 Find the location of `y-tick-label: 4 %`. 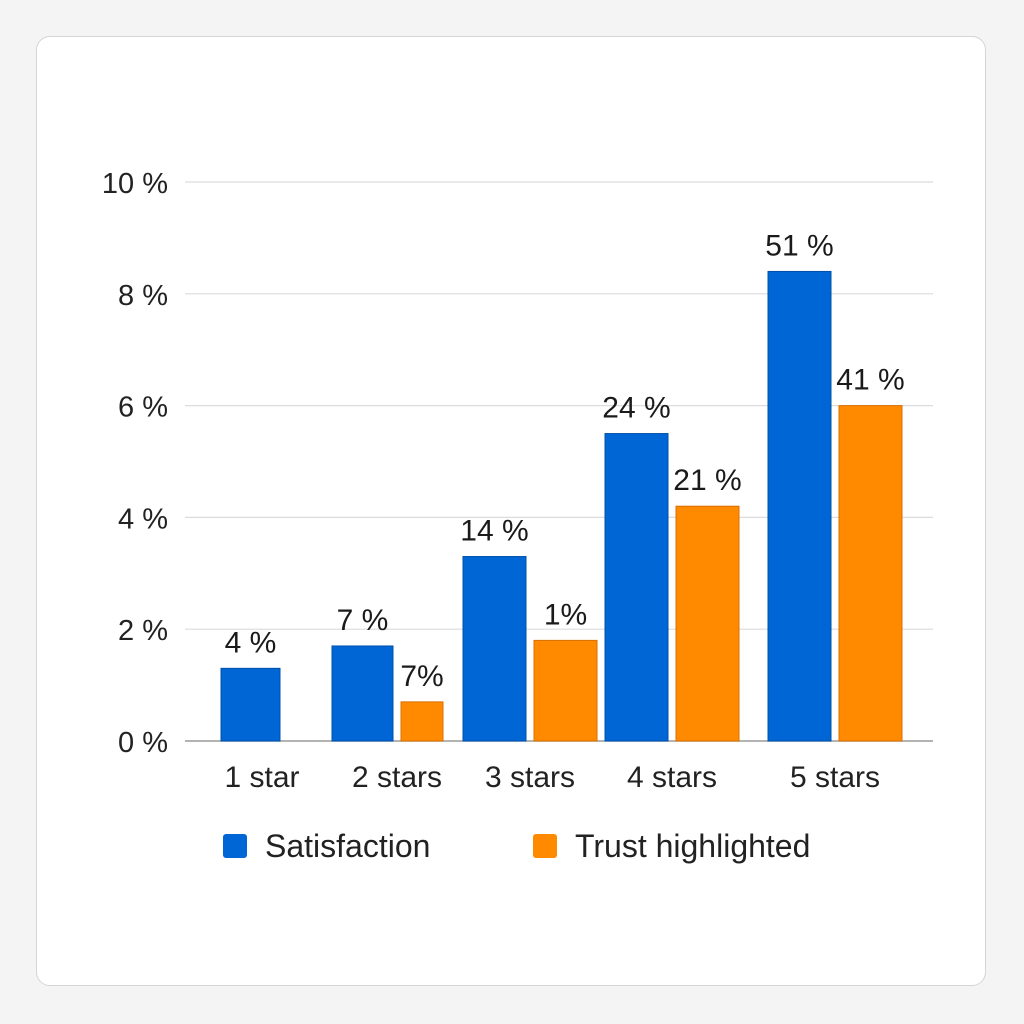

y-tick-label: 4 % is located at coordinates (143, 519).